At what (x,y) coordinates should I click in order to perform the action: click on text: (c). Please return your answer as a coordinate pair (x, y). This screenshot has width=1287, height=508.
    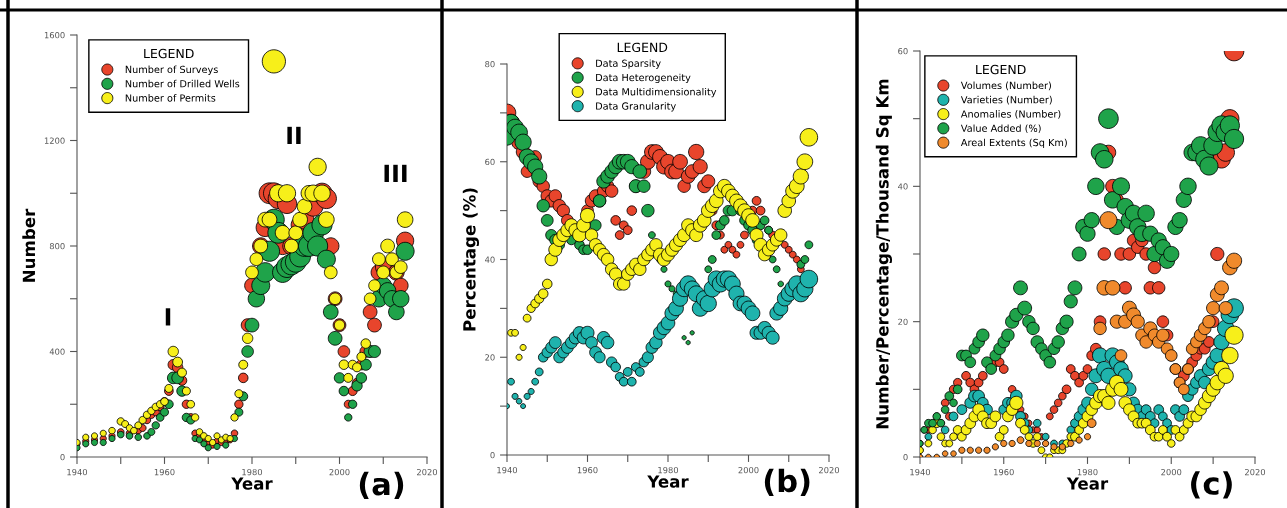
    Looking at the image, I should click on (1211, 485).